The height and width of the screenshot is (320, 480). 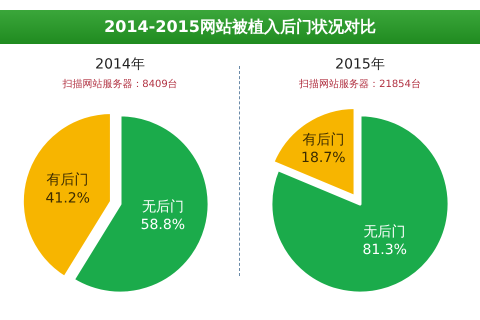 What do you see at coordinates (323, 158) in the screenshot?
I see `data-label: 18.7%` at bounding box center [323, 158].